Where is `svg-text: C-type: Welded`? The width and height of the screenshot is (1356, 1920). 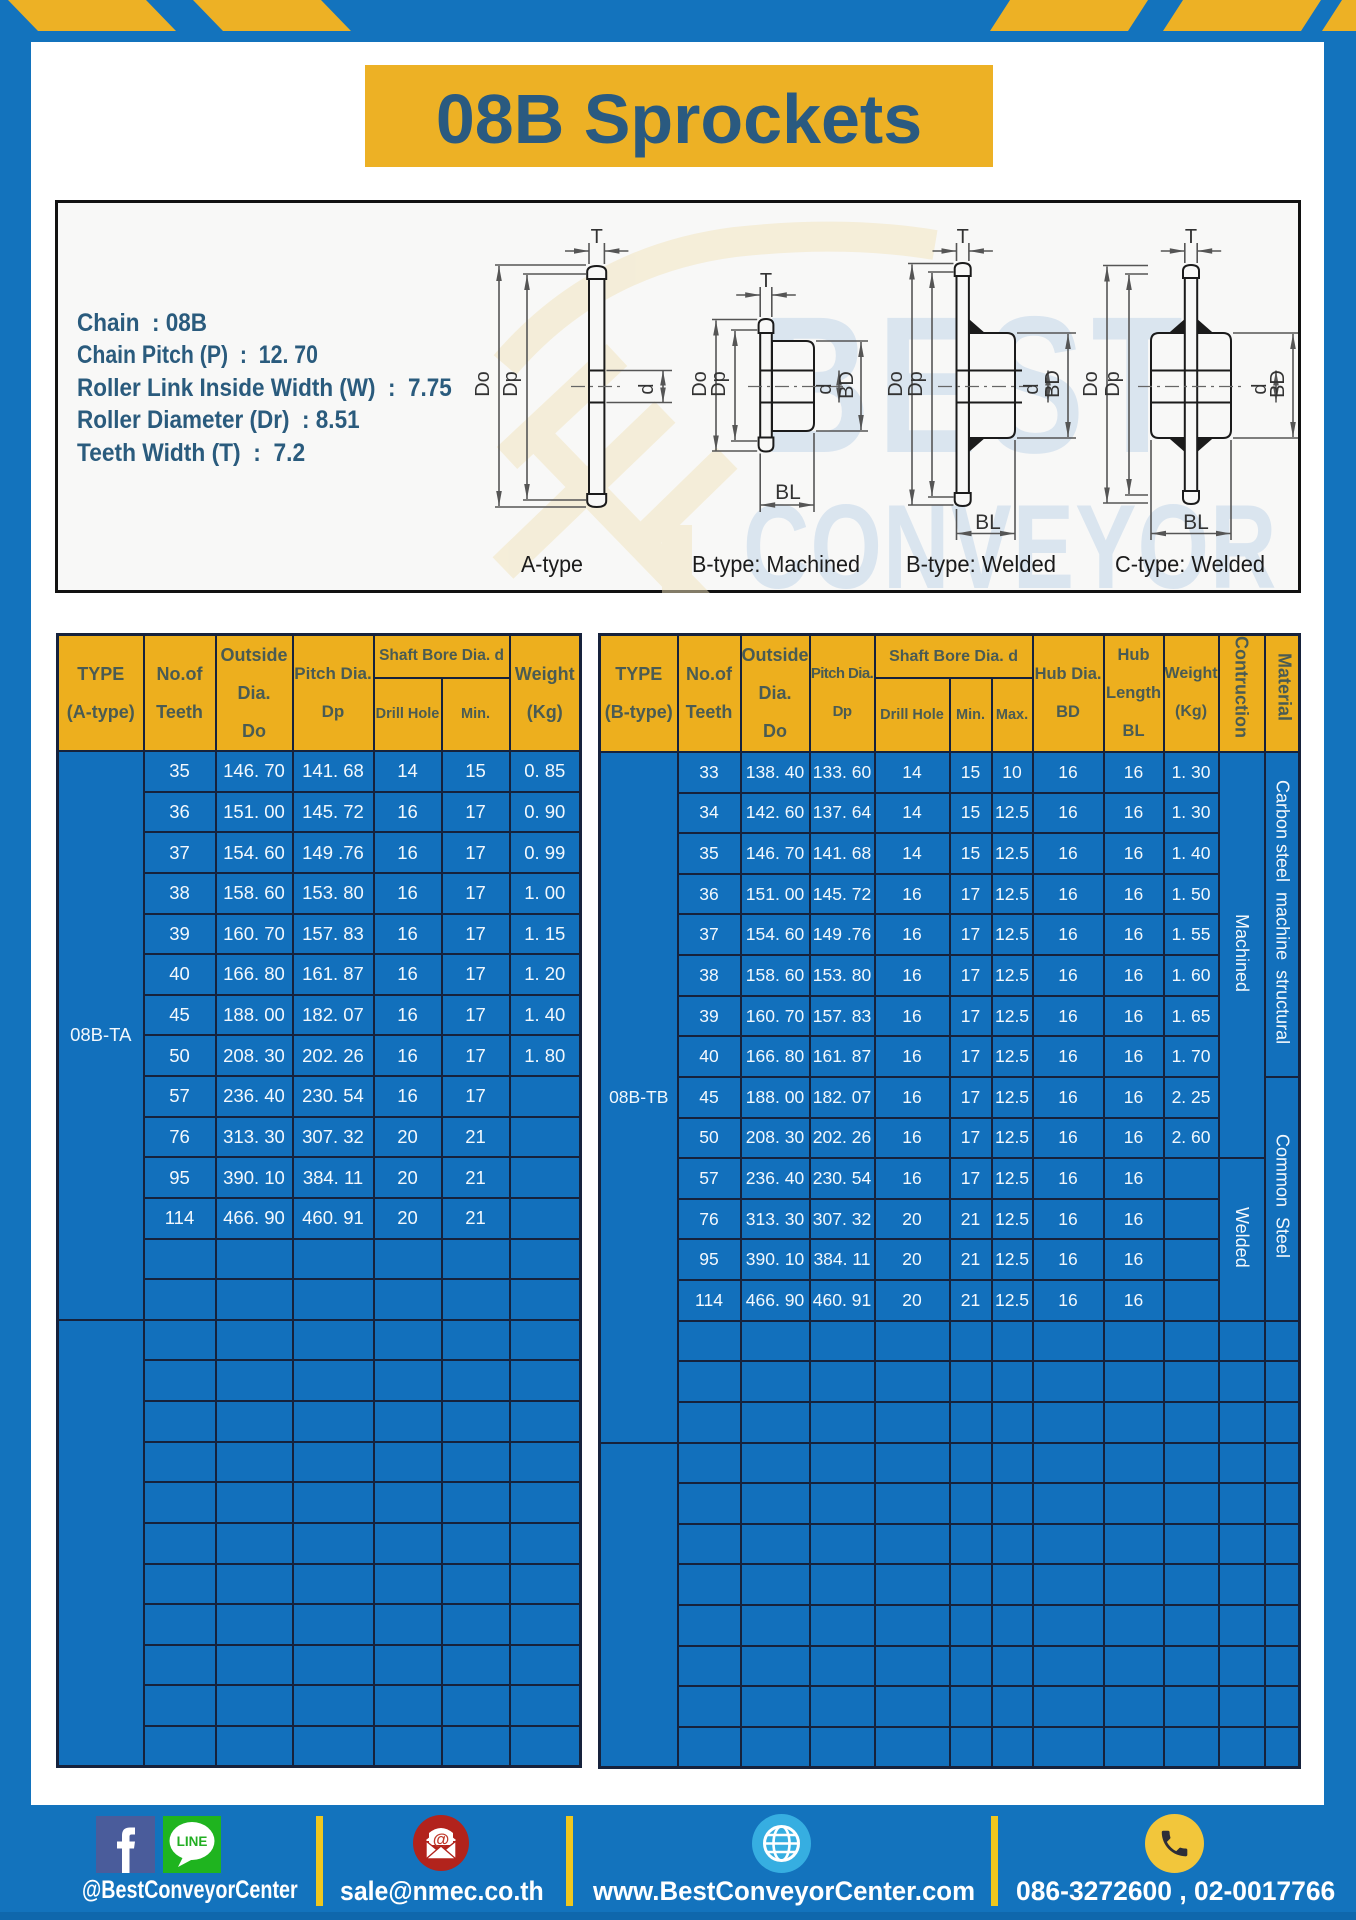 svg-text: C-type: Welded is located at coordinates (1190, 564).